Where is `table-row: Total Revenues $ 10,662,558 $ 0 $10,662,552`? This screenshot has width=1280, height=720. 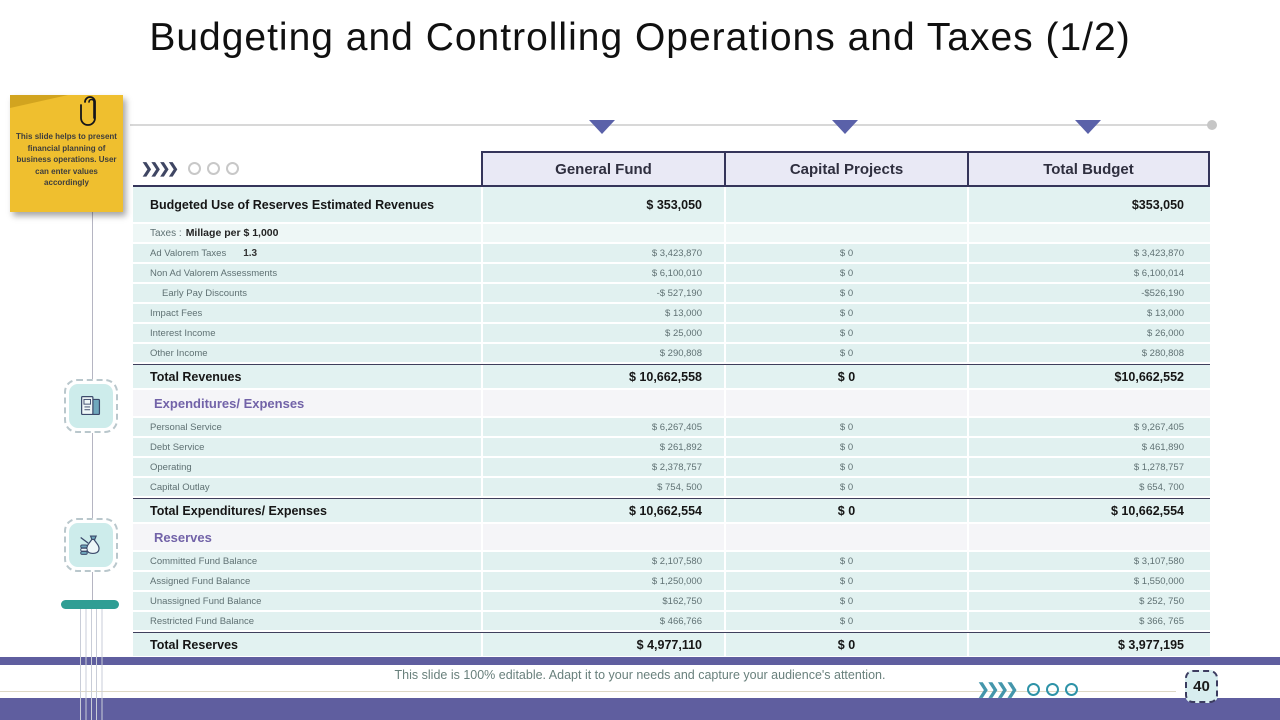 table-row: Total Revenues $ 10,662,558 $ 0 $10,662,552 is located at coordinates (671, 377).